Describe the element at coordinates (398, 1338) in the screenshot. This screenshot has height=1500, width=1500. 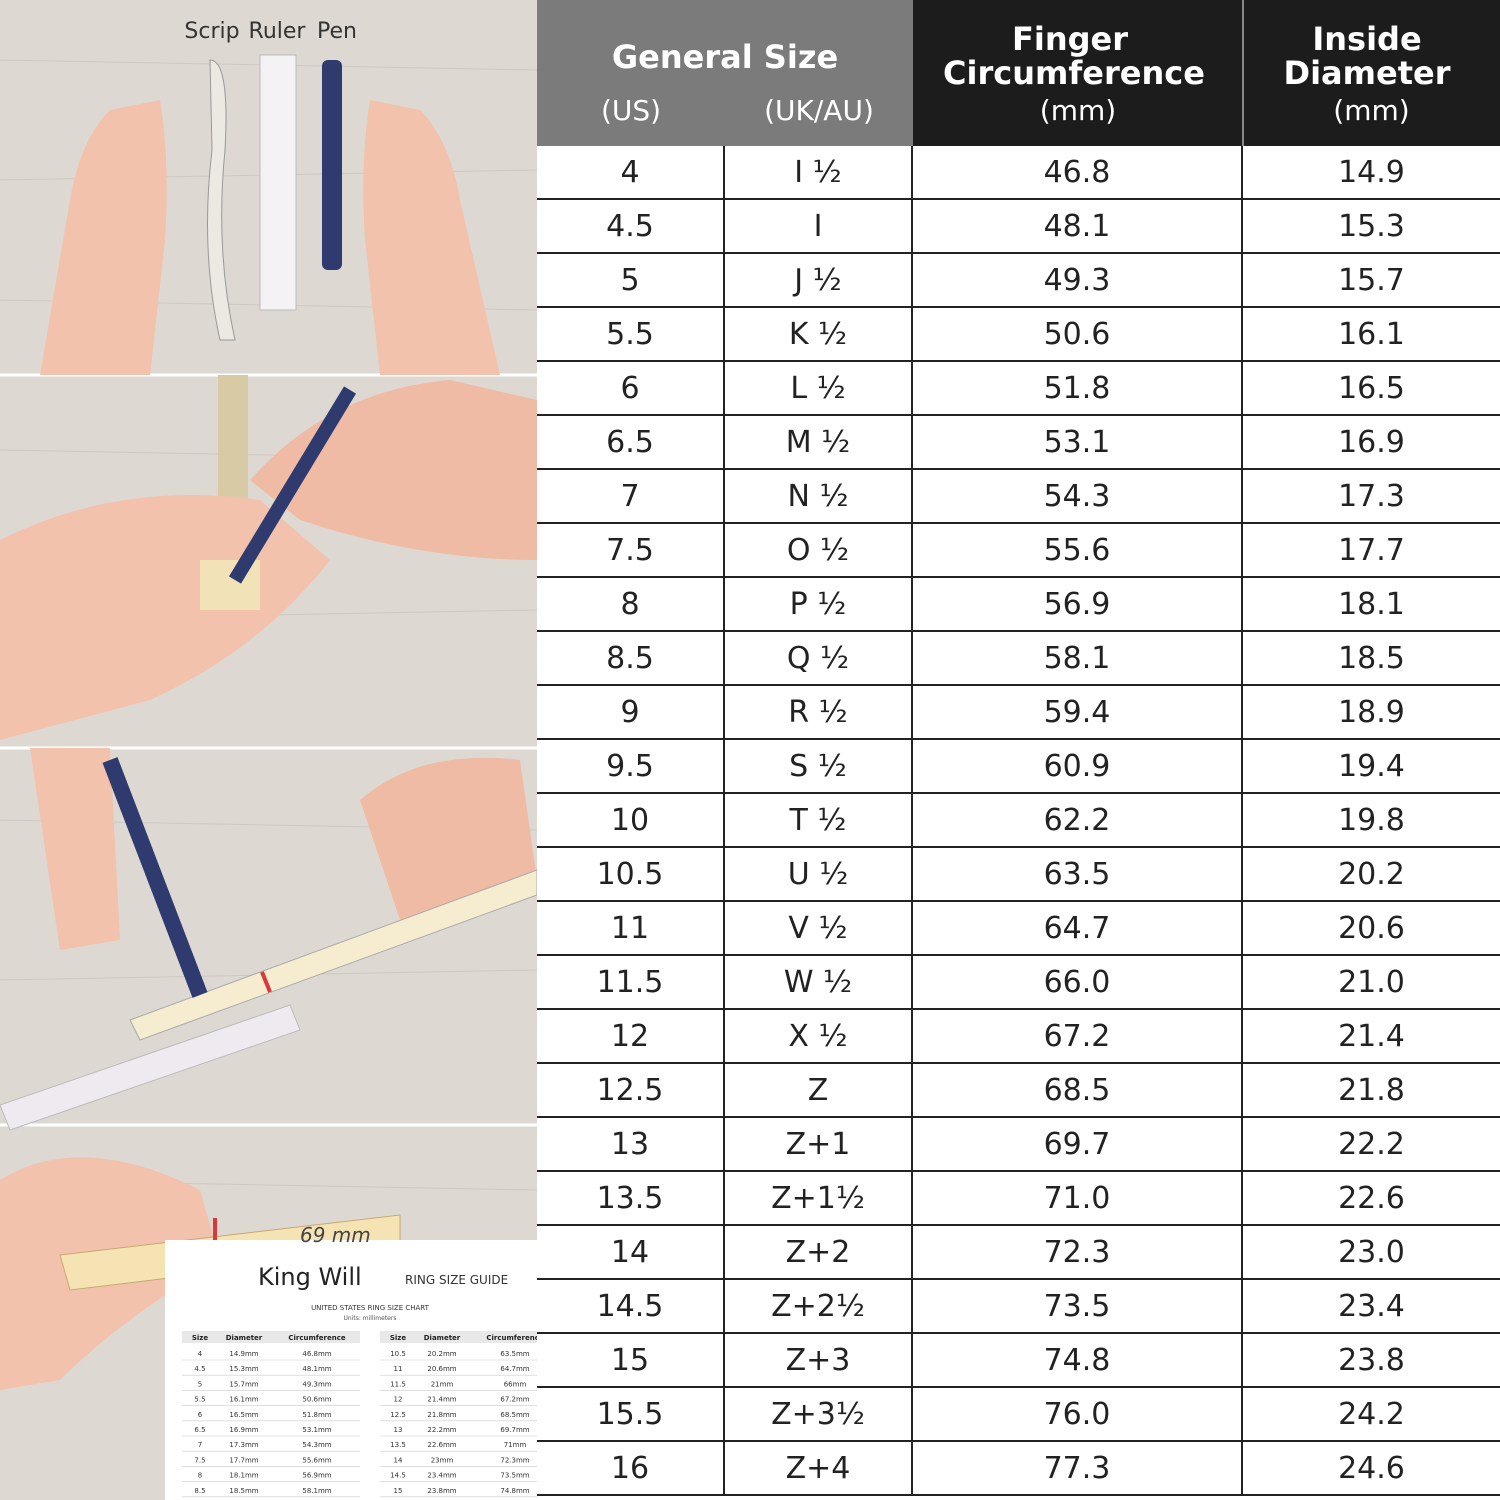
I see `mini-header: Size` at that location.